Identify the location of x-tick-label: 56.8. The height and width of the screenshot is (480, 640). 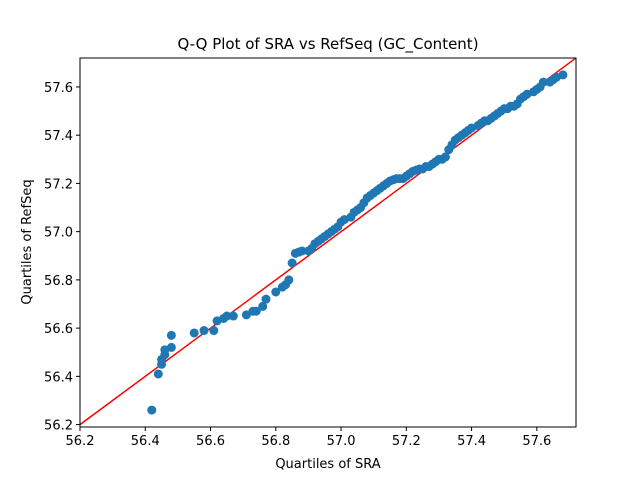
(275, 441).